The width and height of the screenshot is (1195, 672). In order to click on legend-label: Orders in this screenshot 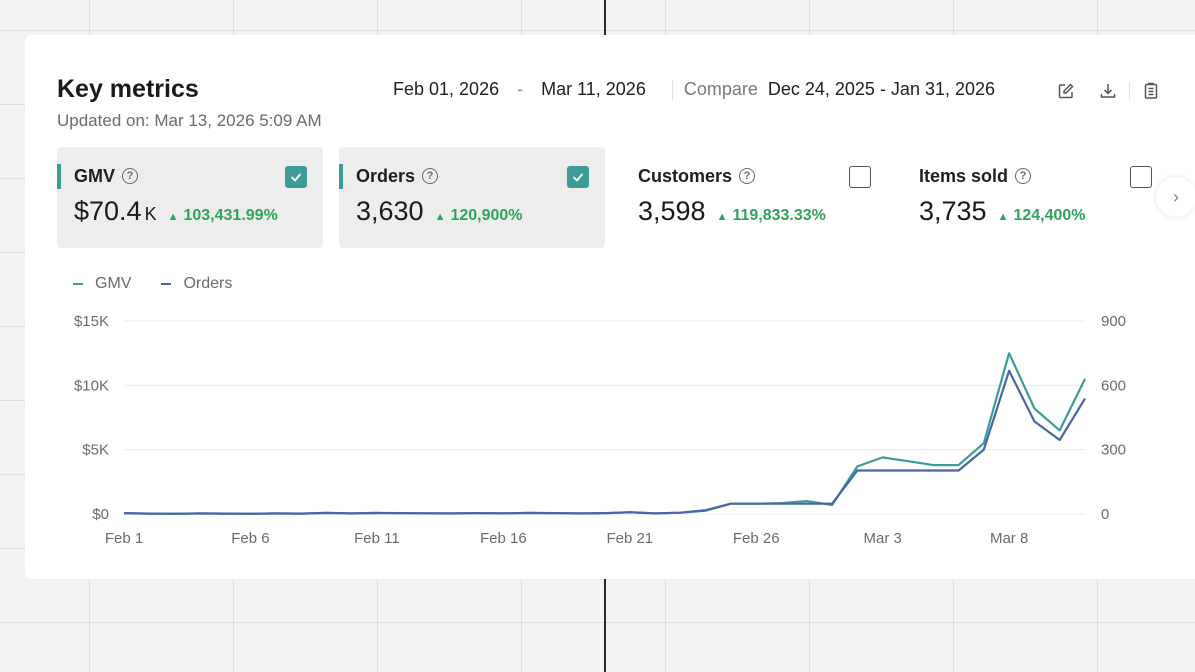, I will do `click(208, 283)`.